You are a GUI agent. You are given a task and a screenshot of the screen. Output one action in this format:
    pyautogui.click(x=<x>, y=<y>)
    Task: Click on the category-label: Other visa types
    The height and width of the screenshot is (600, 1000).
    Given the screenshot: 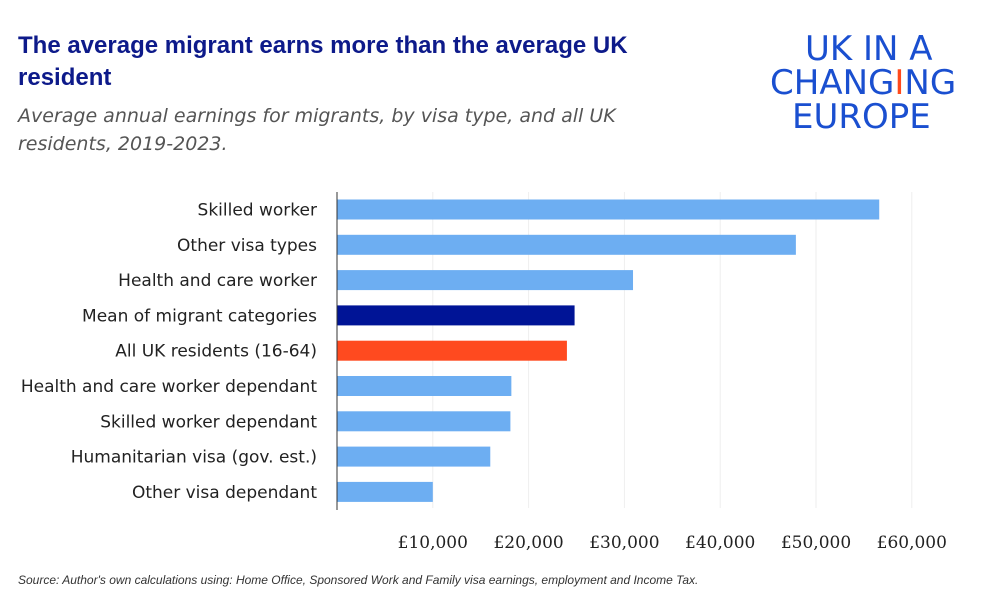 What is the action you would take?
    pyautogui.click(x=247, y=246)
    